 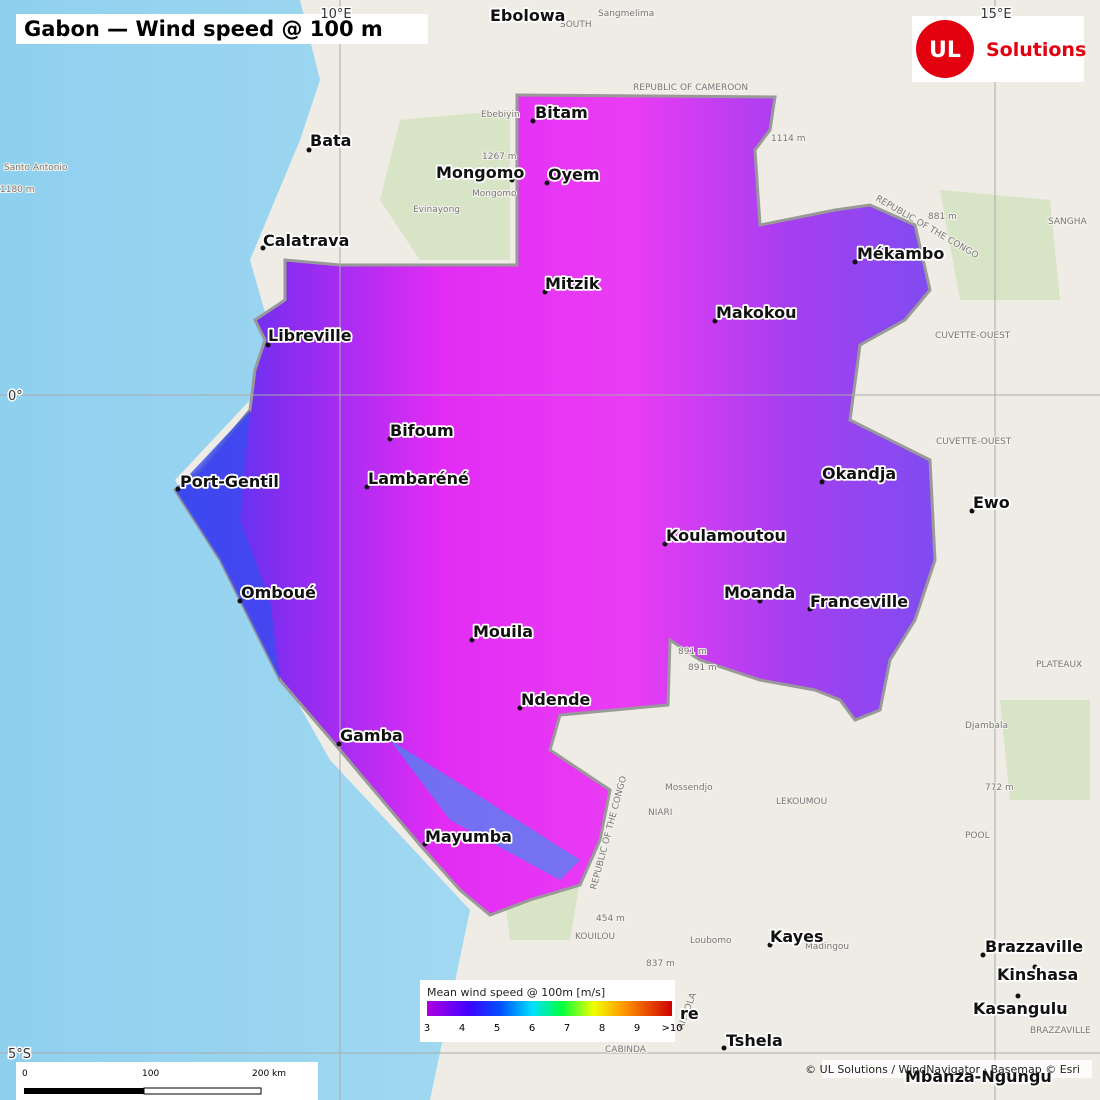 I want to click on city-label: Port-Gentil, so click(x=229, y=481).